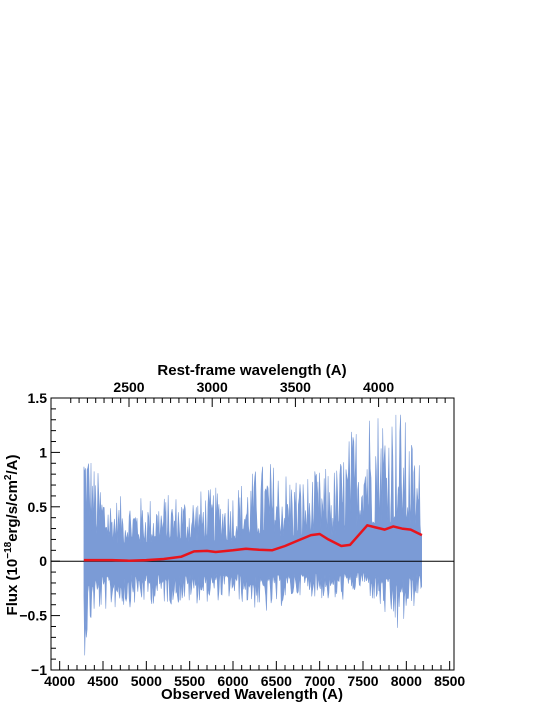 The image size is (545, 705). I want to click on x-tick-label: 8000, so click(406, 681).